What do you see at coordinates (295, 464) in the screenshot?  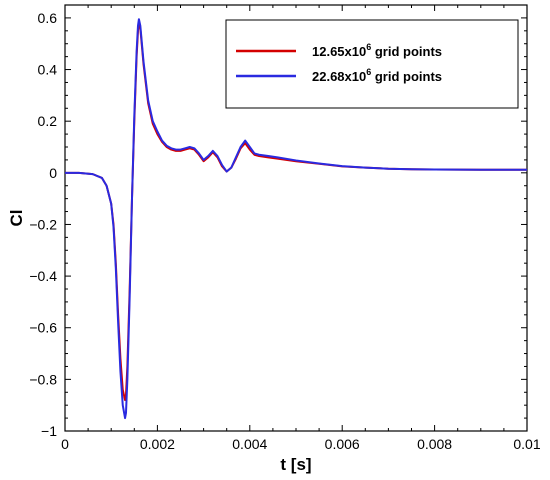 I see `x-axis-title: t [s]` at bounding box center [295, 464].